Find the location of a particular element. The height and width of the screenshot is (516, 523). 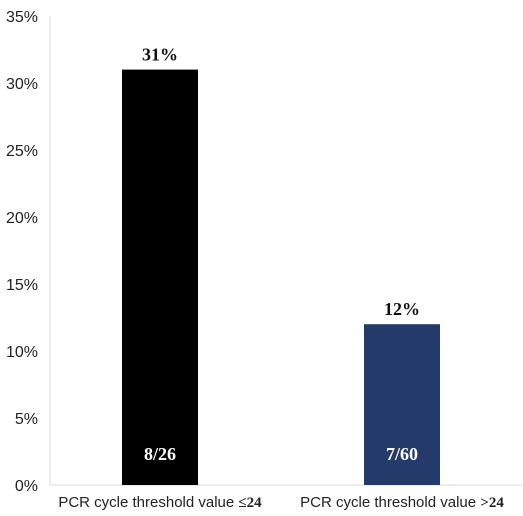

y-tick-label: 15% is located at coordinates (22, 285).